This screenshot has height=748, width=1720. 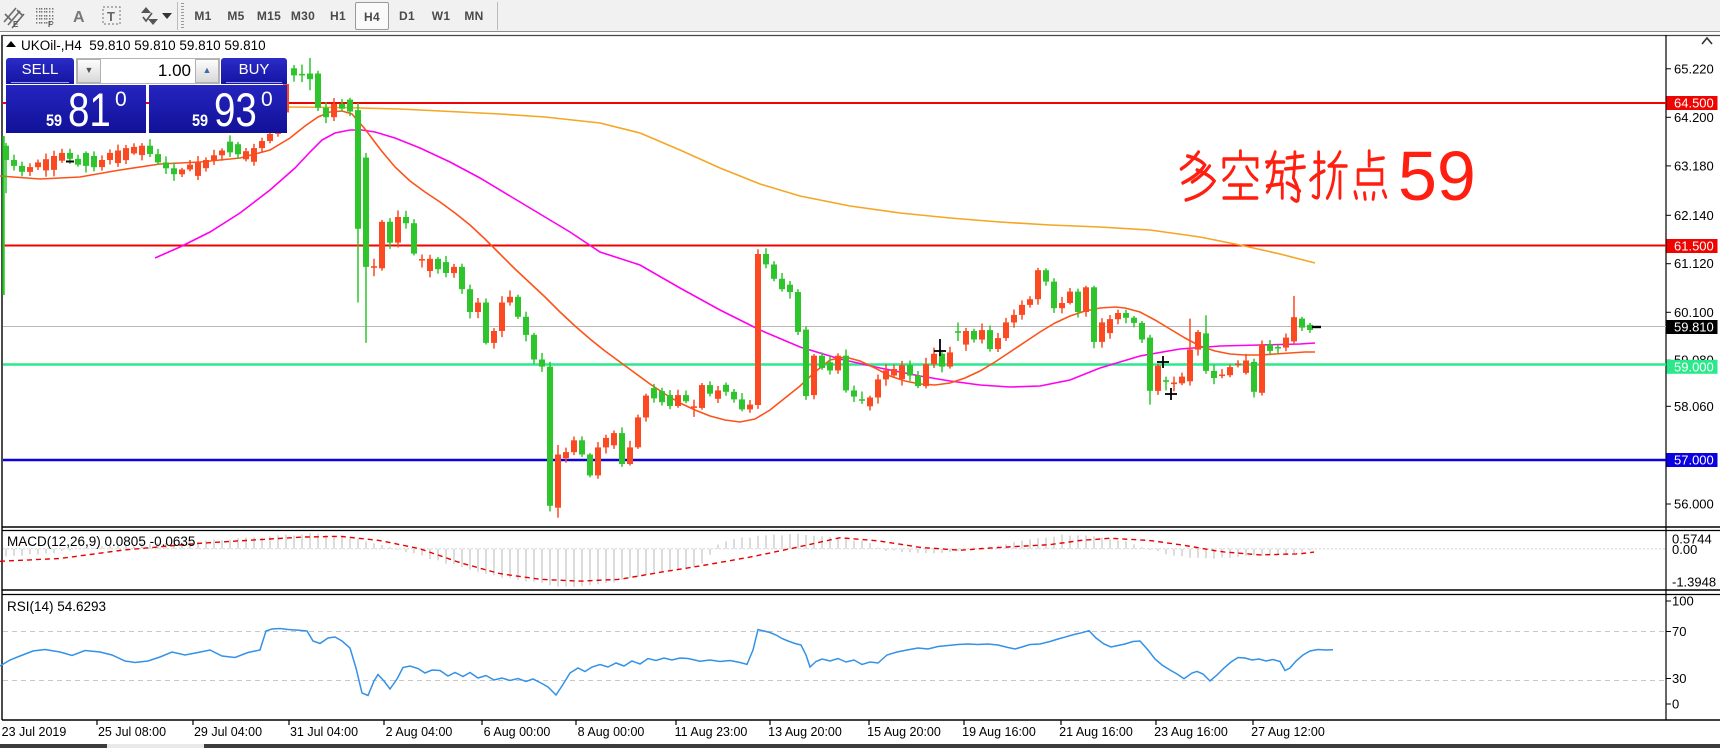 What do you see at coordinates (1694, 504) in the screenshot?
I see `svg-text: 56.000` at bounding box center [1694, 504].